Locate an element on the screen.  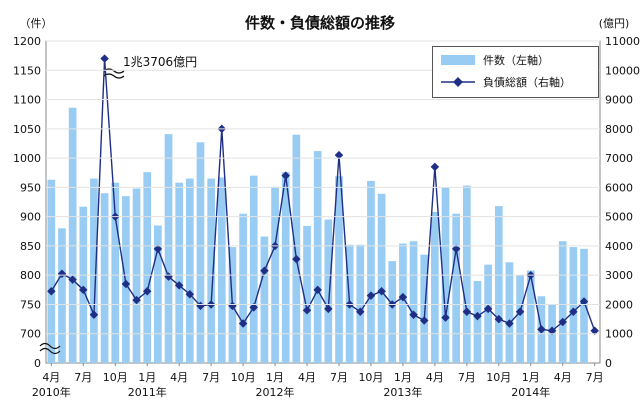
legend-svg: 件数（左軸） 負債総額（右軸） is located at coordinates (506, 71).